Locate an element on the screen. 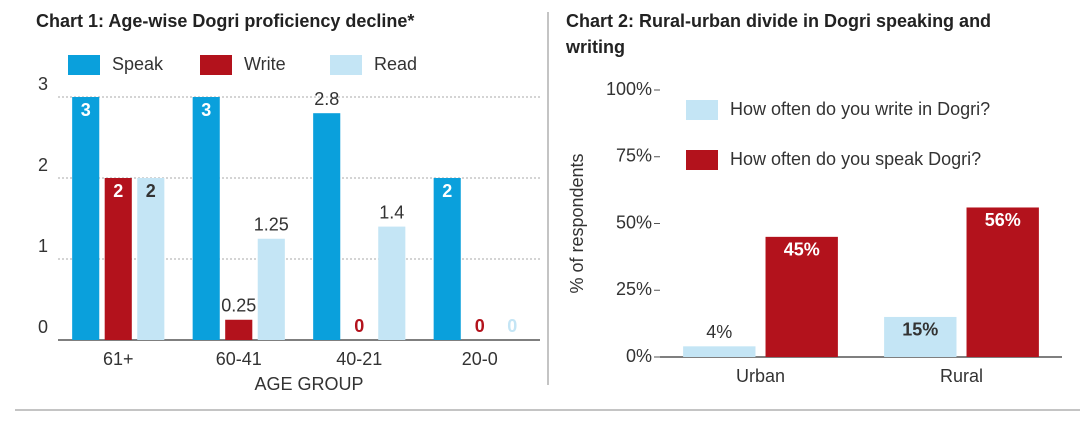 The width and height of the screenshot is (1092, 423). x-axis-label: AGE GROUP is located at coordinates (308, 384).